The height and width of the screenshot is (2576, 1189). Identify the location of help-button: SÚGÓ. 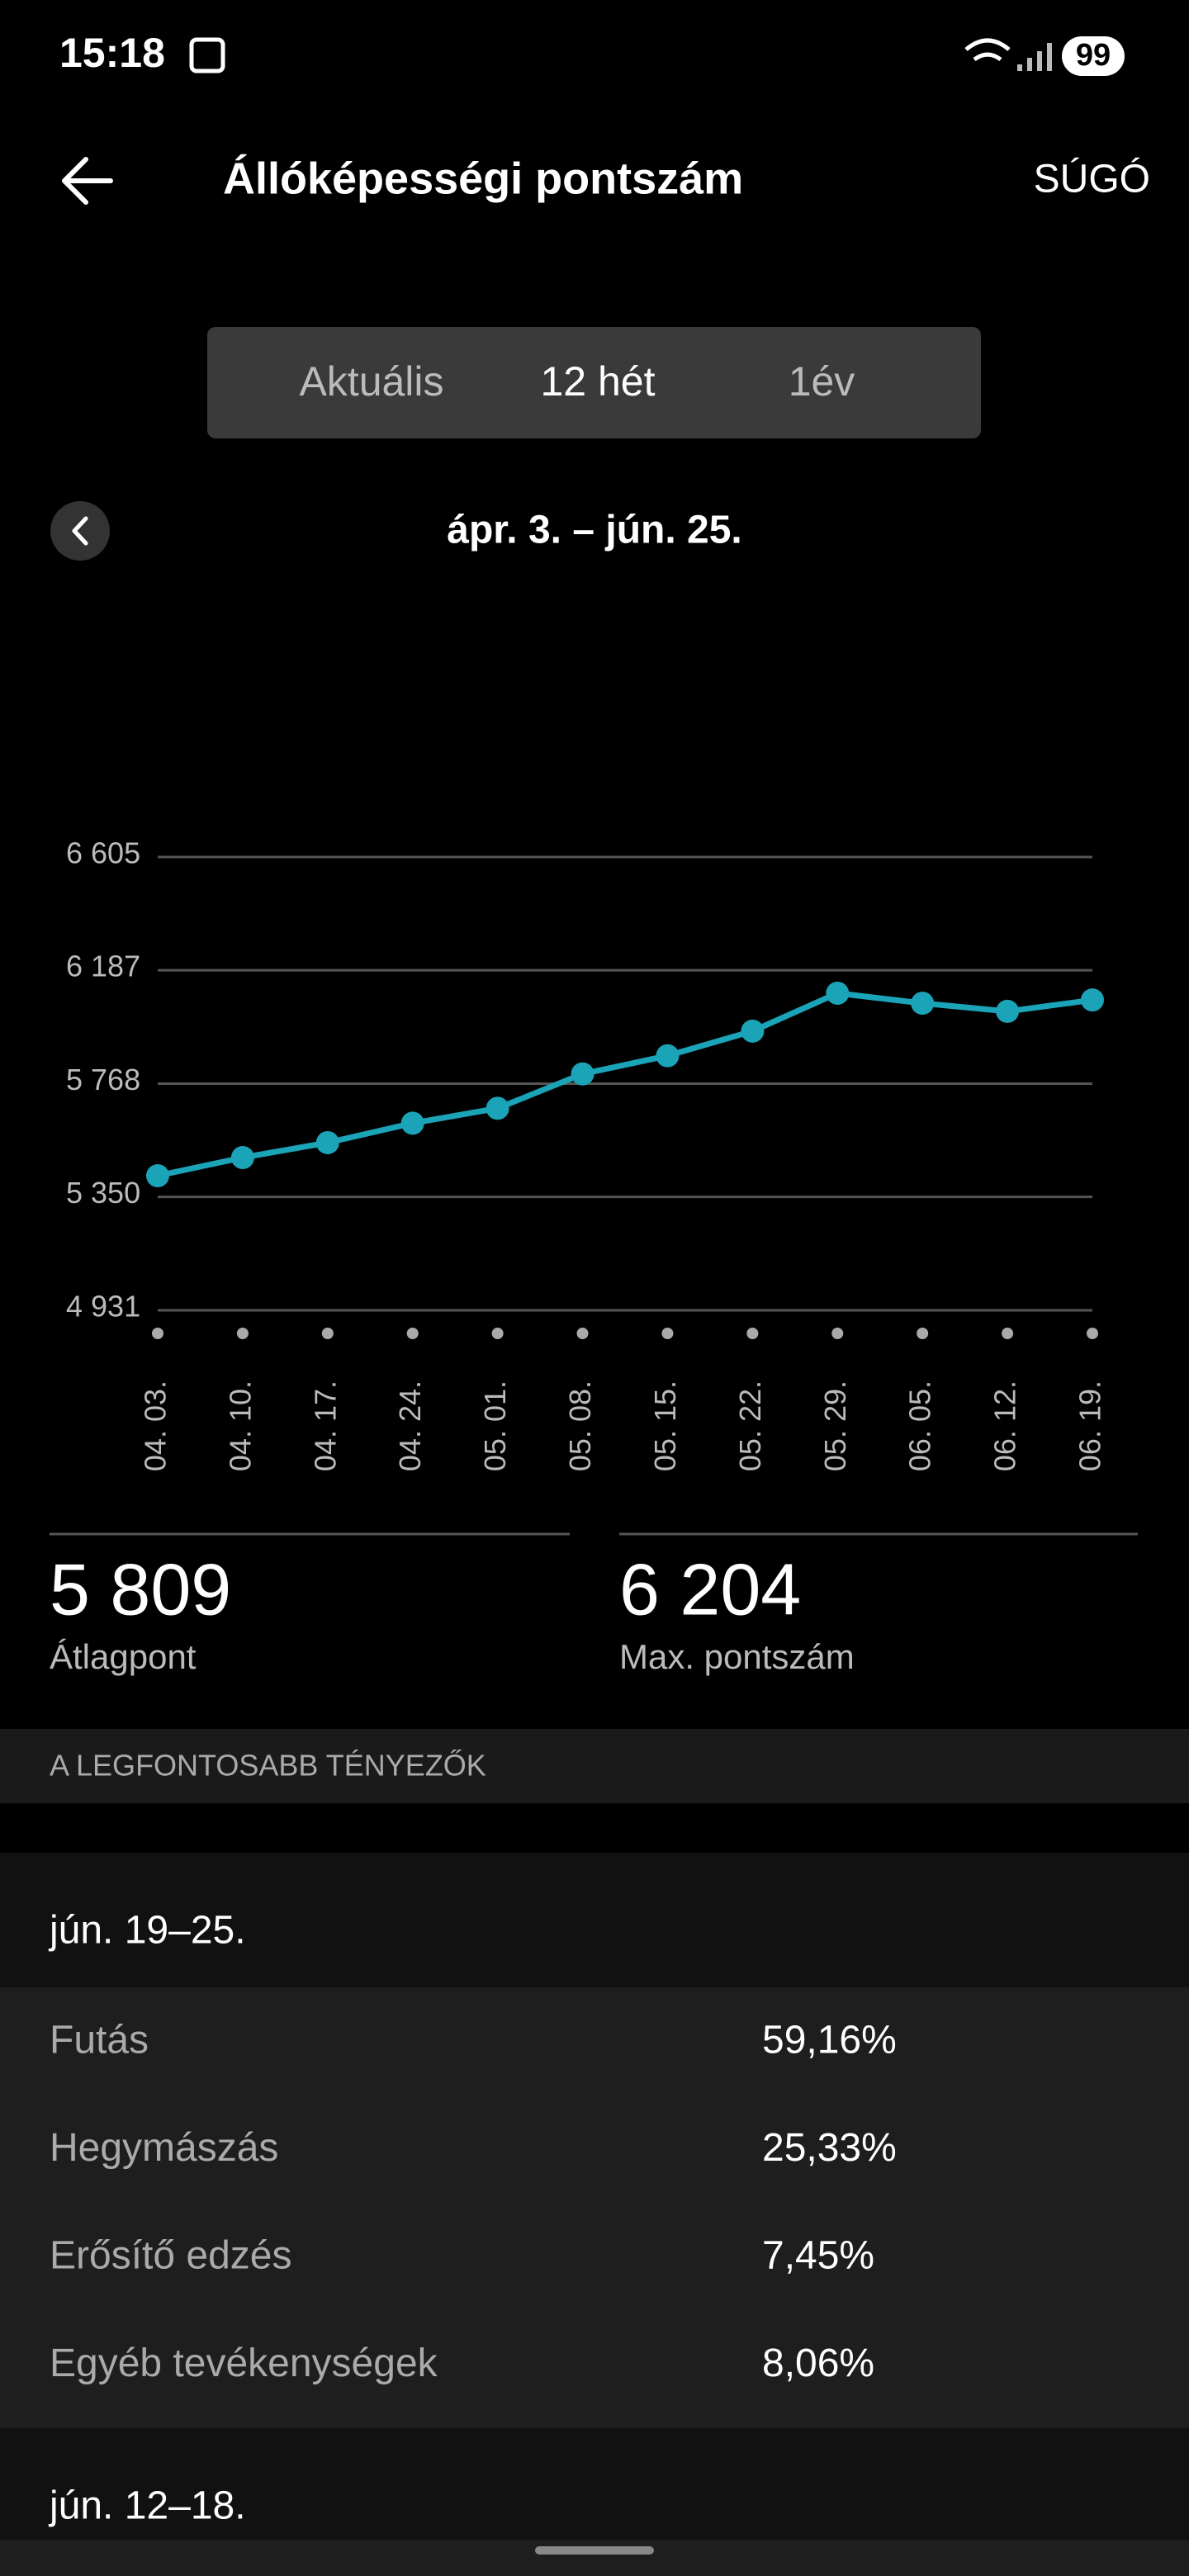
(1092, 179).